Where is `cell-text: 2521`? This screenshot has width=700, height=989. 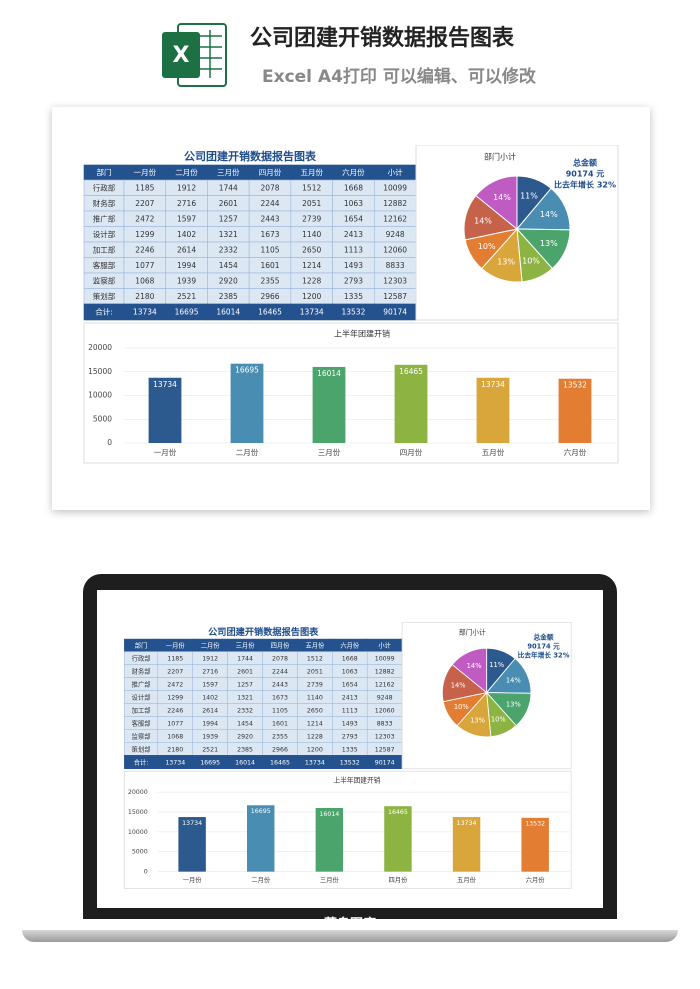 cell-text: 2521 is located at coordinates (210, 749).